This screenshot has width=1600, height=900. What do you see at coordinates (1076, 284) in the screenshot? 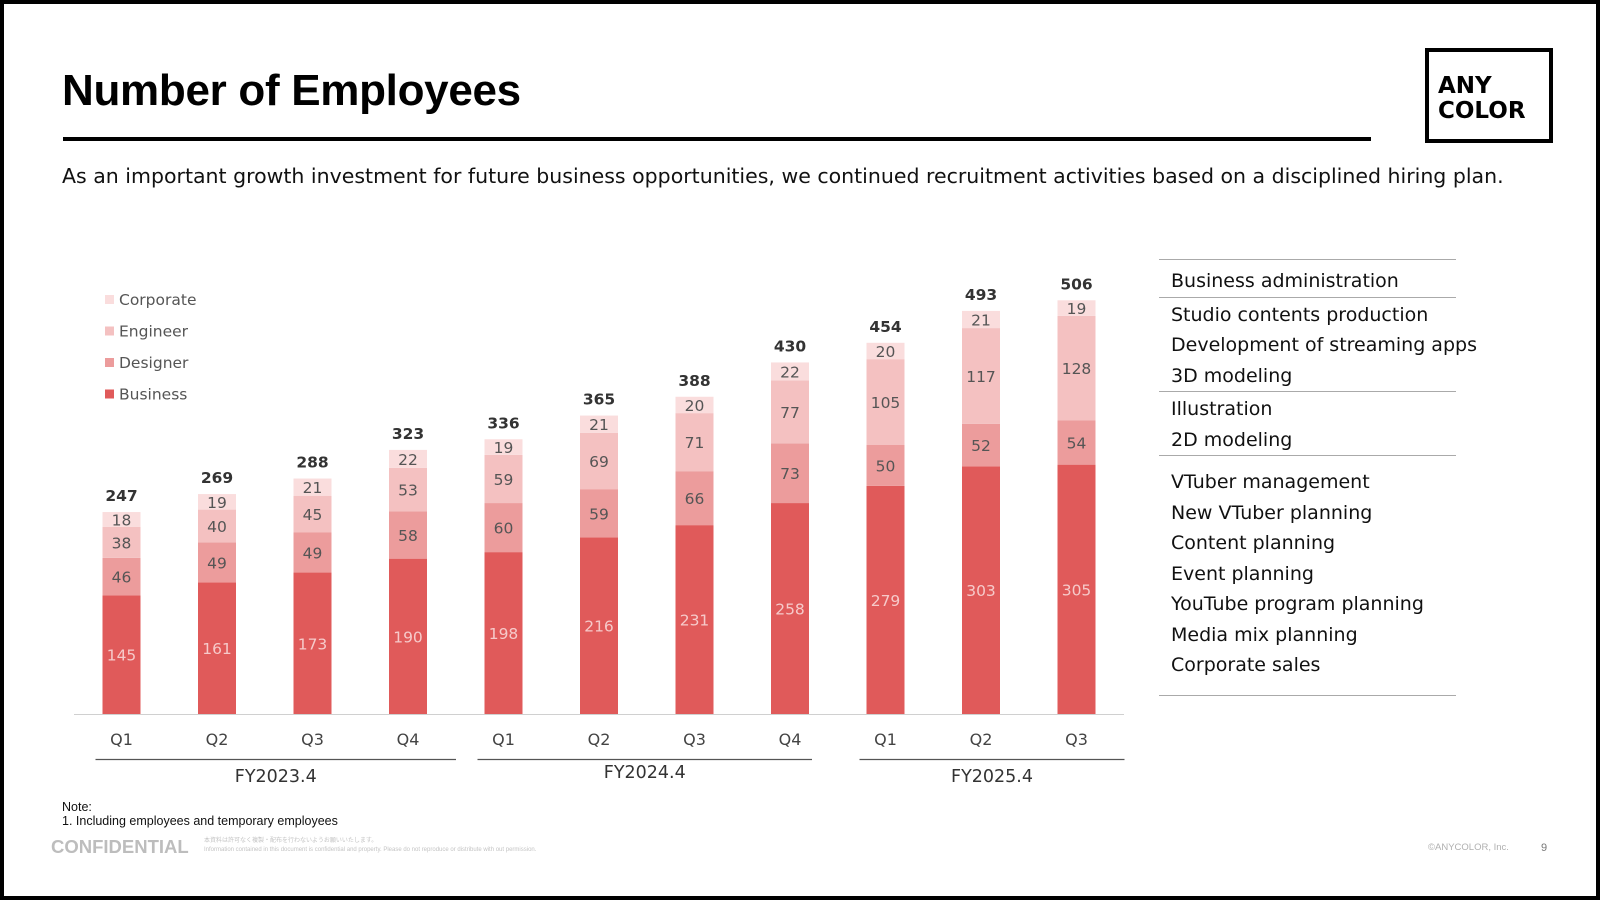
I see `total-value-label: 506` at bounding box center [1076, 284].